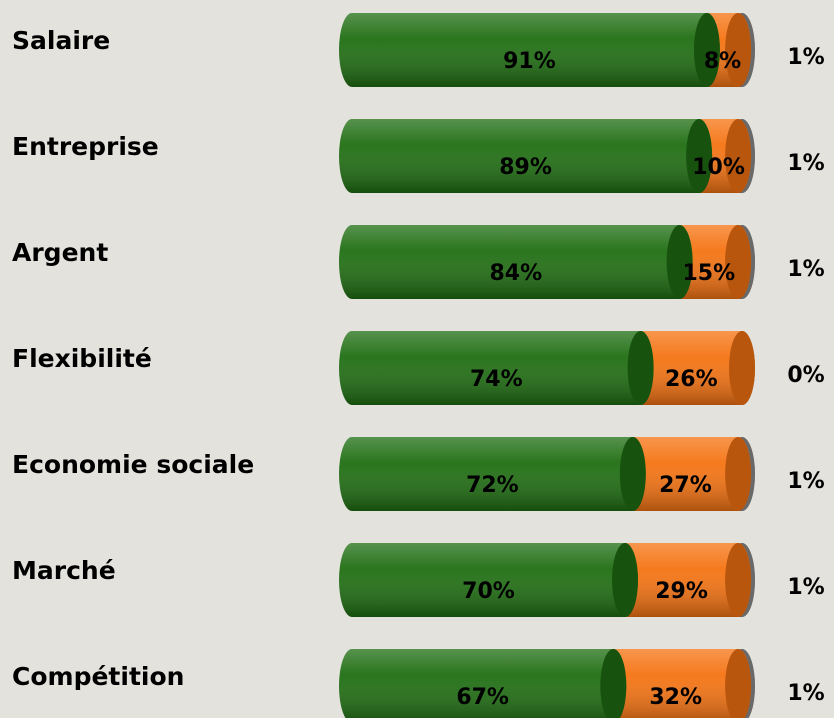  What do you see at coordinates (64, 570) in the screenshot?
I see `category-label: Marché` at bounding box center [64, 570].